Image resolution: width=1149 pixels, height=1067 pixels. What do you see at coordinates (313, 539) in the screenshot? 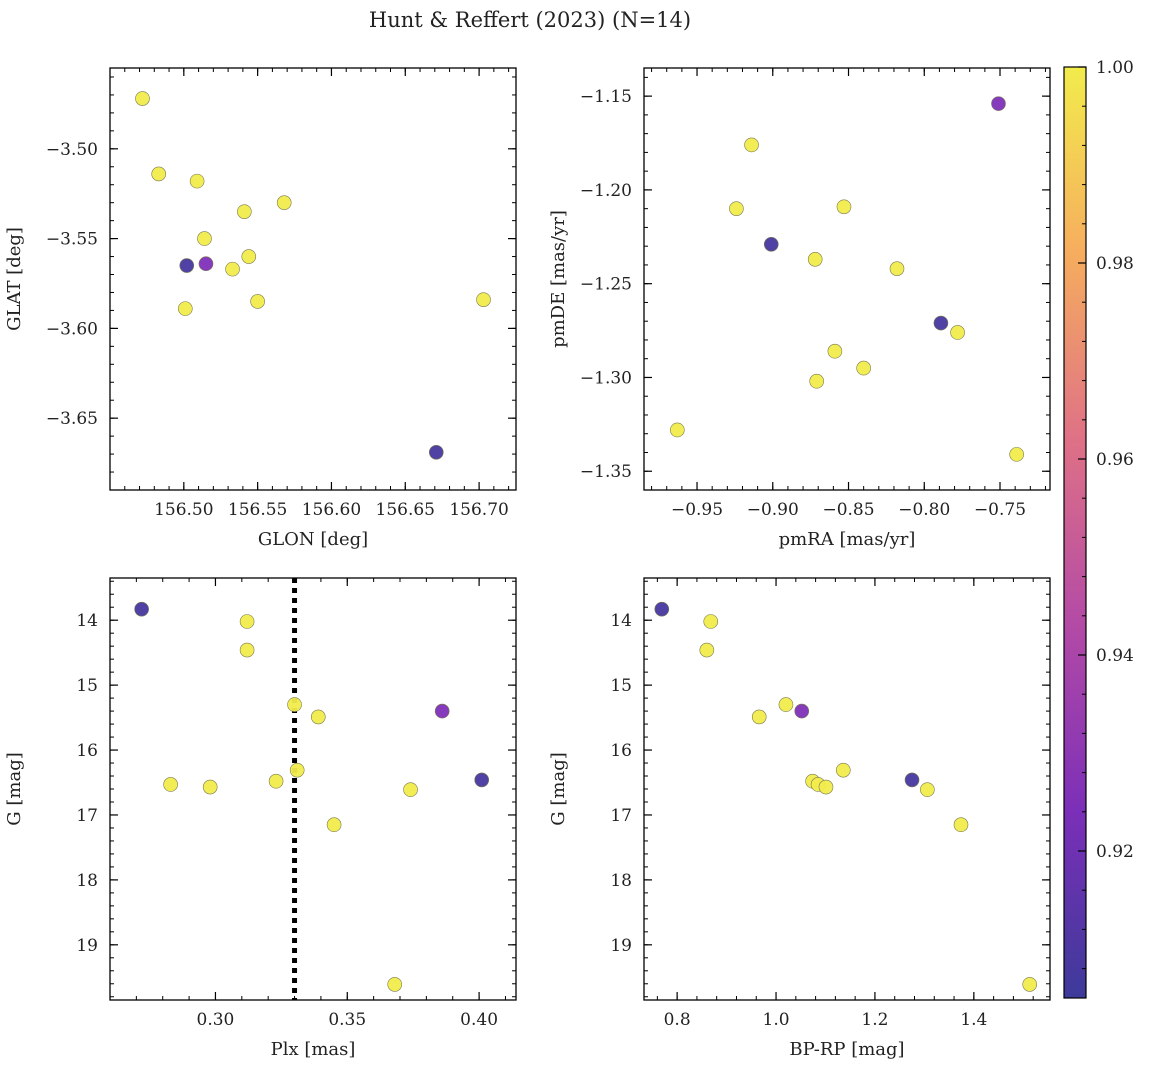
I see `x-axis-label: GLON [deg]` at bounding box center [313, 539].